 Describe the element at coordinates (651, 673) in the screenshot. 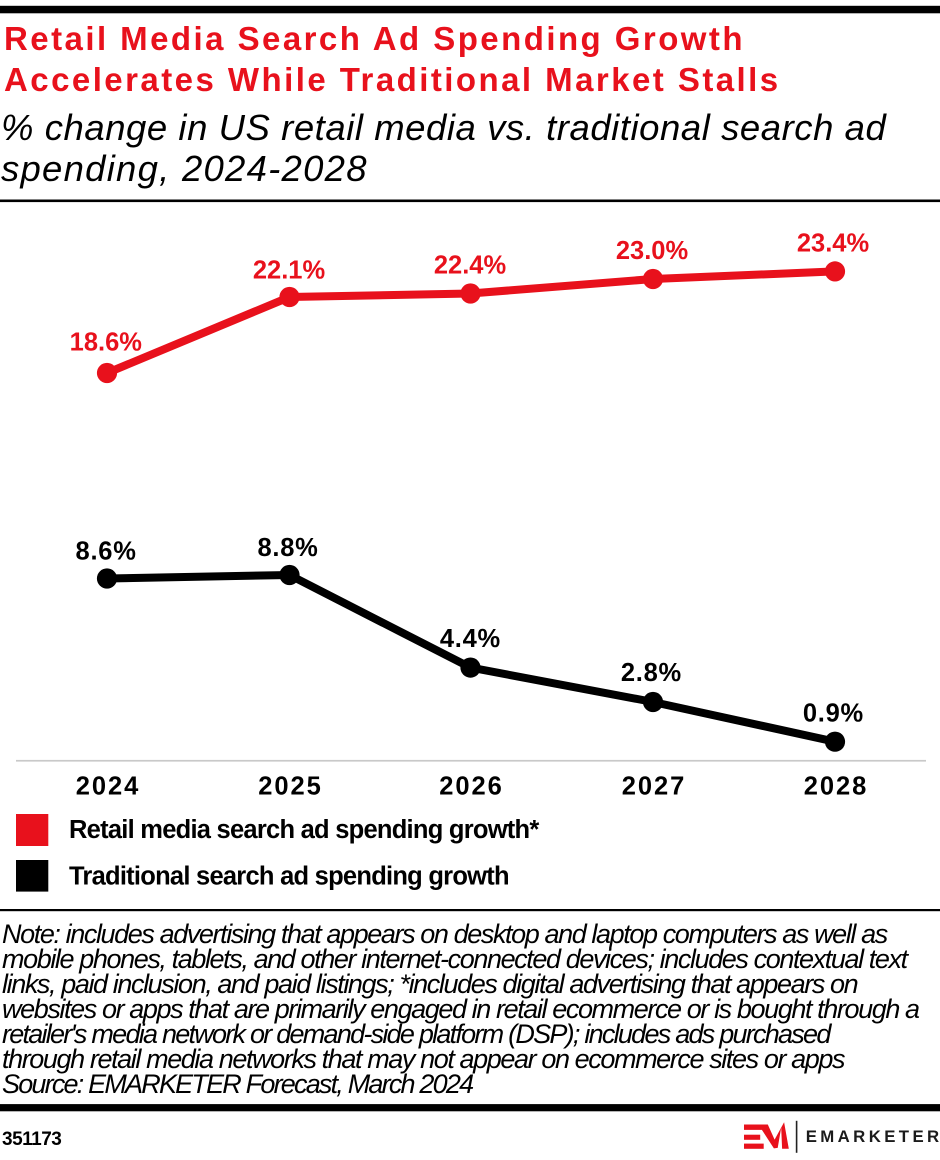

I see `svg-text: 2.8%` at that location.